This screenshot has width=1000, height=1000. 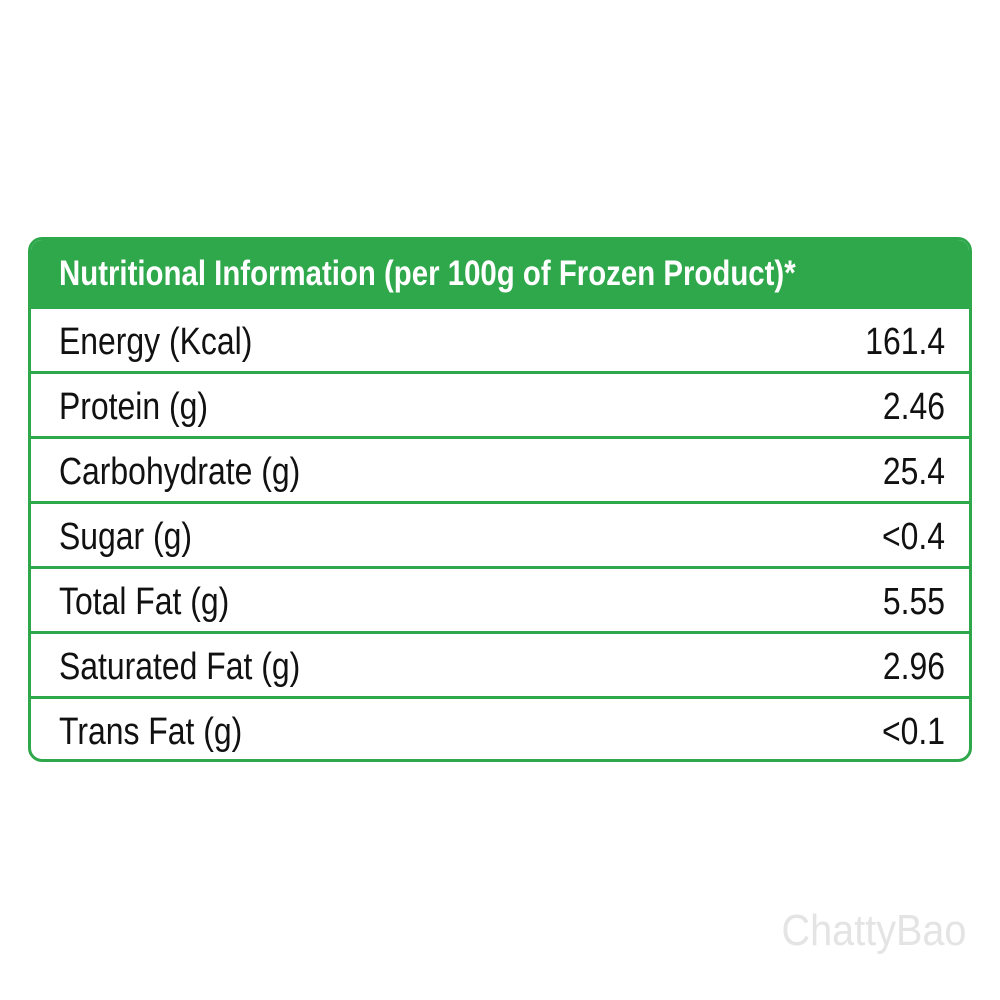 What do you see at coordinates (180, 472) in the screenshot?
I see `nutrient-name: Carbohydrate (g)` at bounding box center [180, 472].